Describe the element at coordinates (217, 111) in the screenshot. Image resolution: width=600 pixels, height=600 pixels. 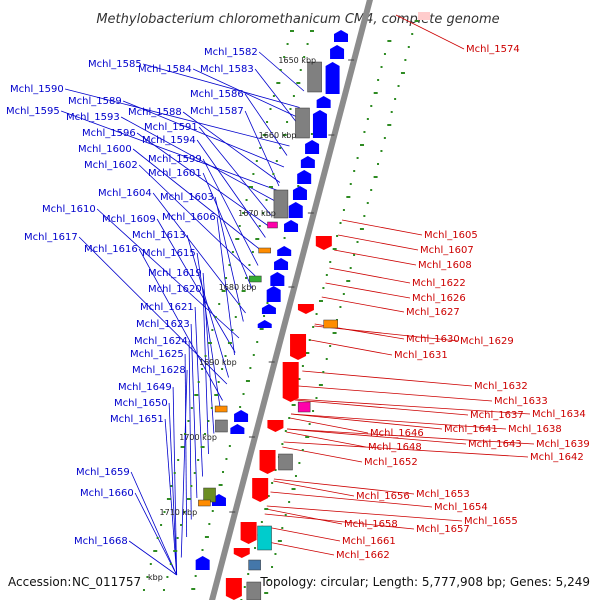
I see `gene-label-mchl_1587: Mchl_1587` at that location.